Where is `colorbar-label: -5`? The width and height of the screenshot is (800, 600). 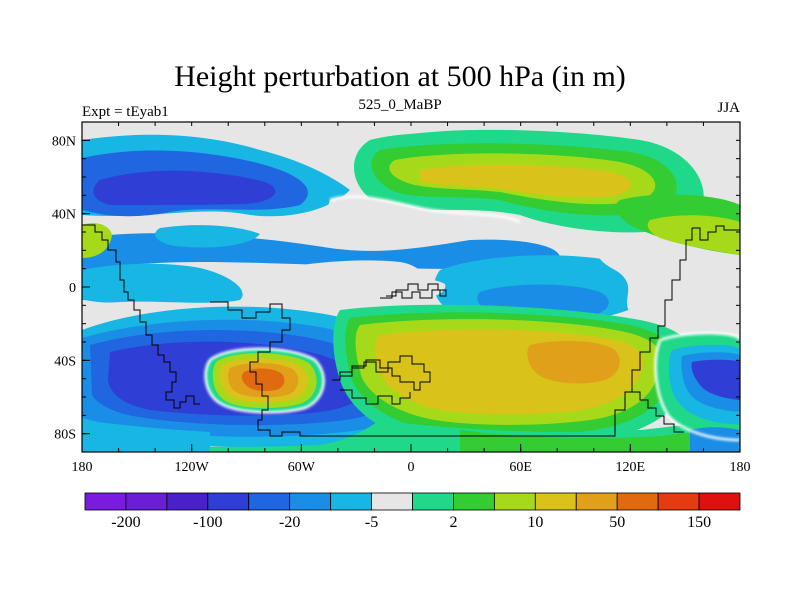
colorbar-label: -5 is located at coordinates (371, 522).